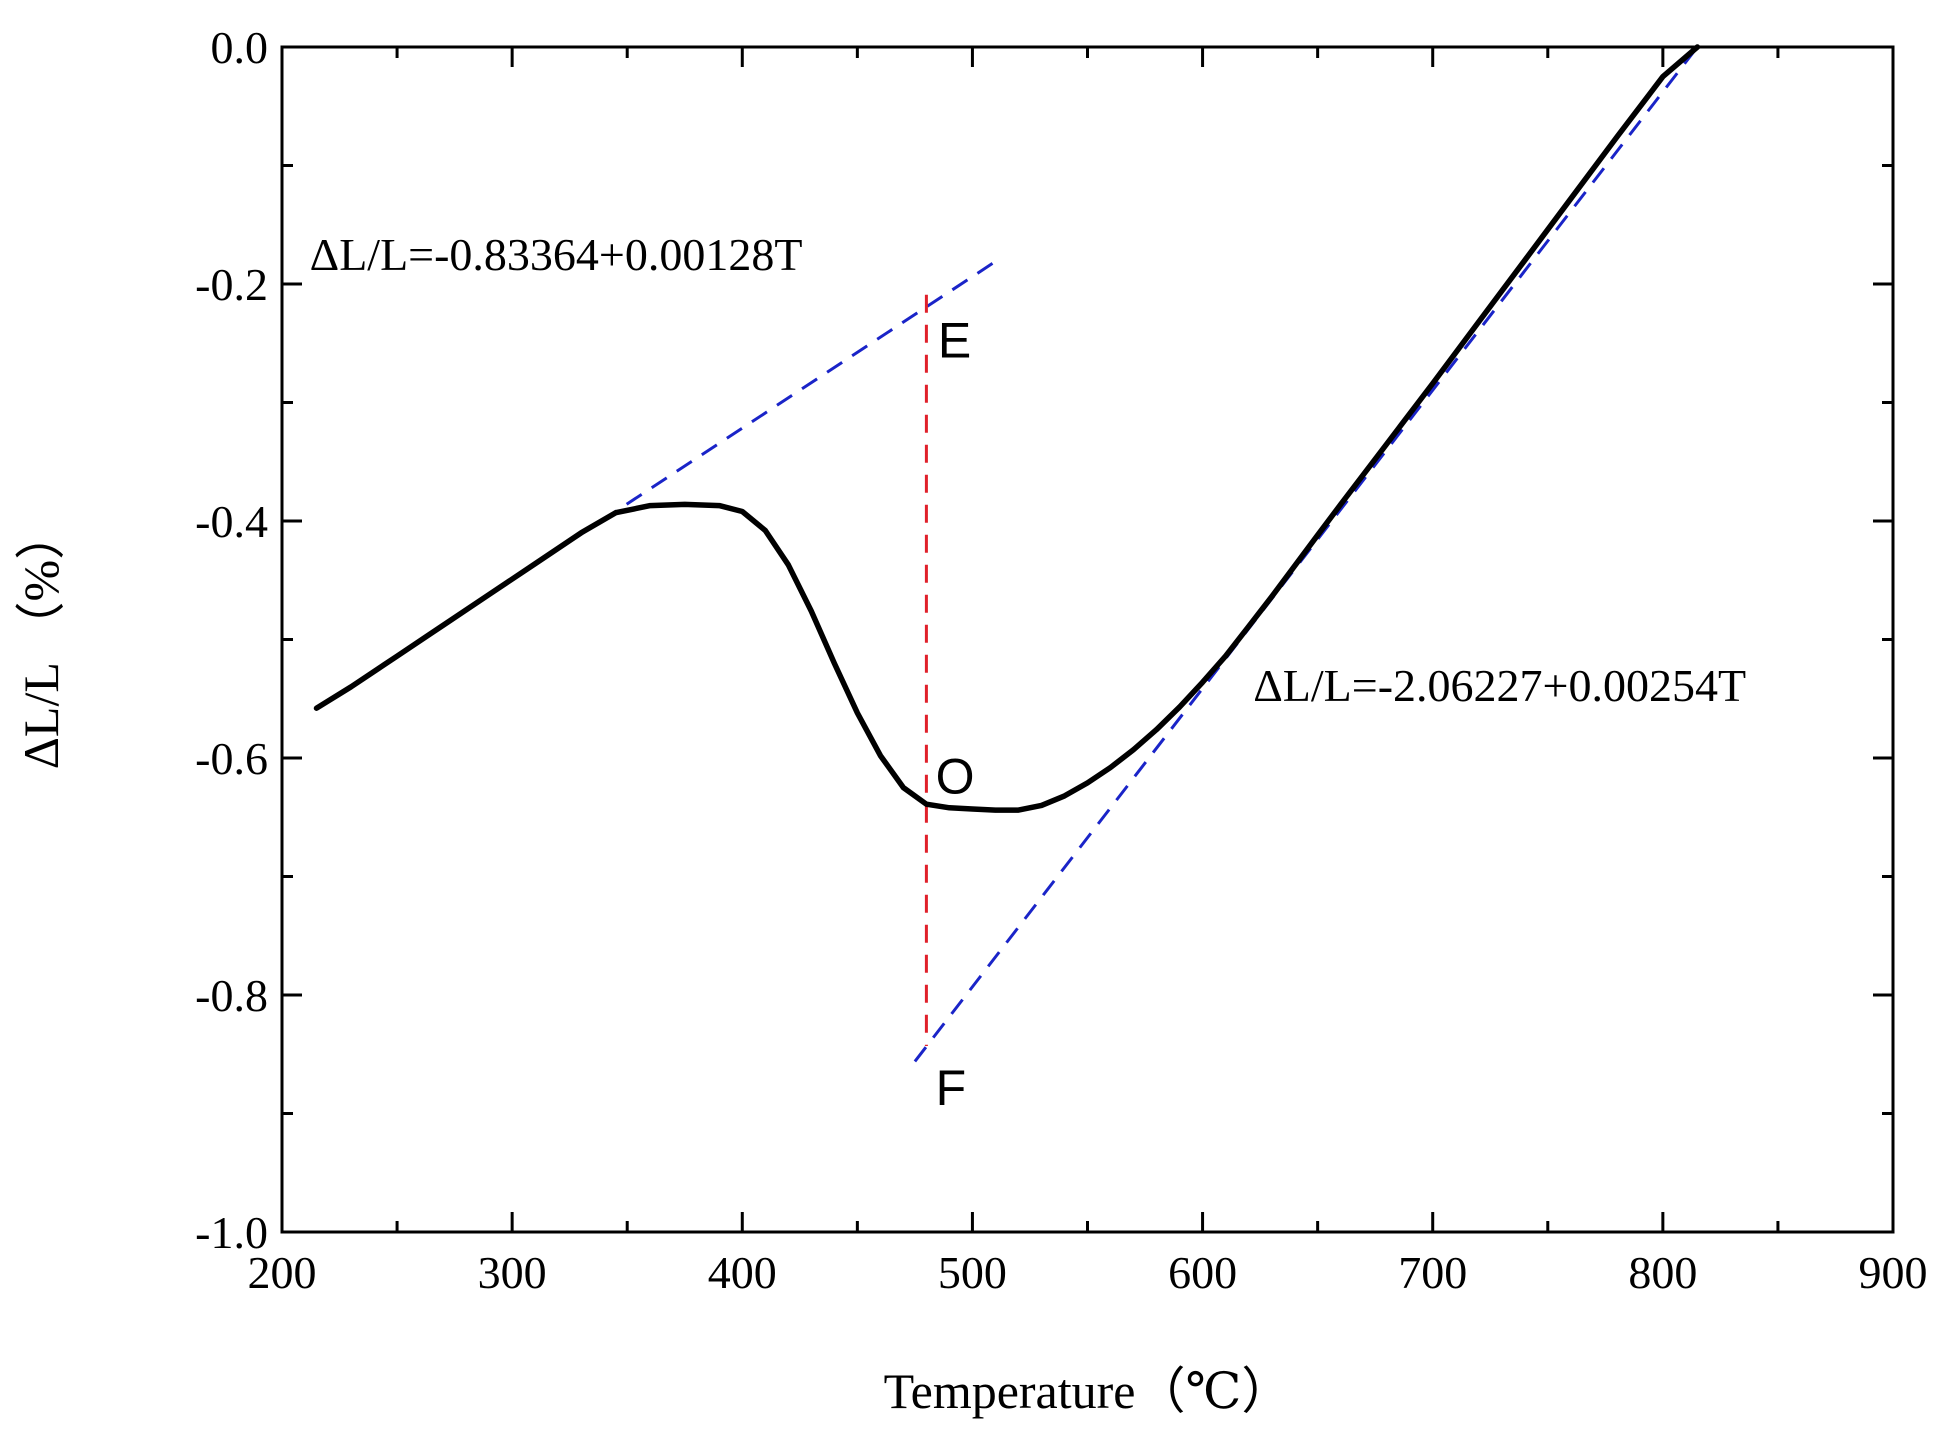 This screenshot has width=1942, height=1435. I want to click on y-tick-label: -1.0, so click(231, 1232).